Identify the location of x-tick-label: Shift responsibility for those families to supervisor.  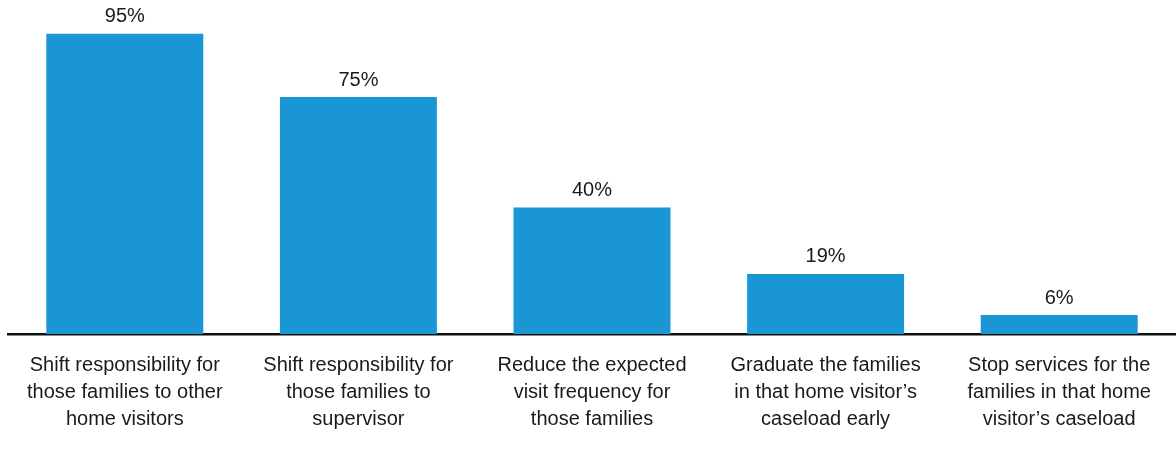
(358, 391).